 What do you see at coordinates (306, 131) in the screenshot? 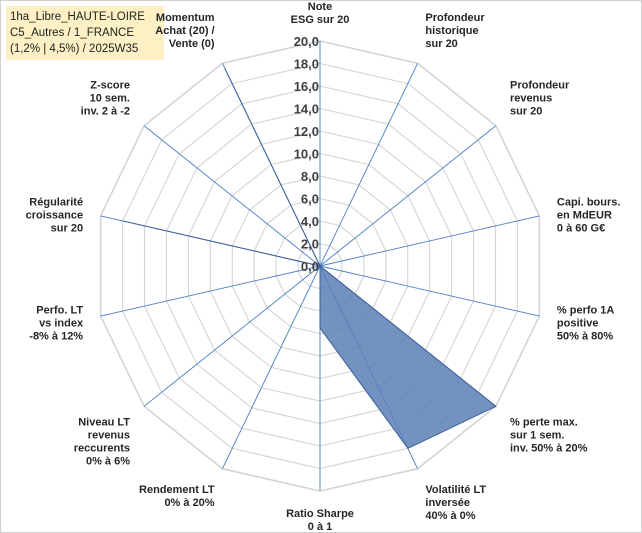
I see `tick-label: 12,0` at bounding box center [306, 131].